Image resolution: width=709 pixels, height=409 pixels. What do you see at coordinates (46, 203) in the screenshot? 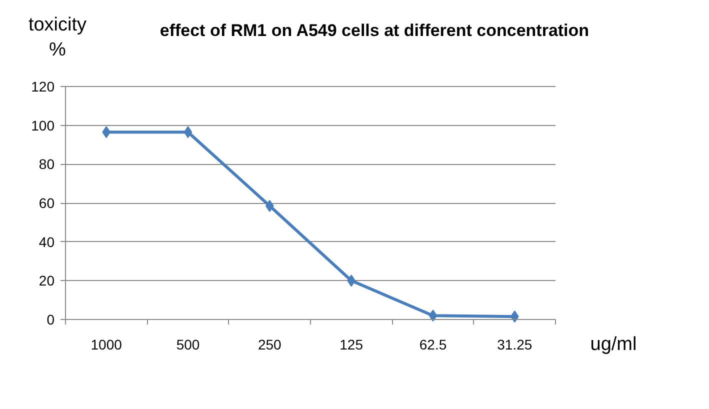
I see `y-tick-label: 60` at bounding box center [46, 203].